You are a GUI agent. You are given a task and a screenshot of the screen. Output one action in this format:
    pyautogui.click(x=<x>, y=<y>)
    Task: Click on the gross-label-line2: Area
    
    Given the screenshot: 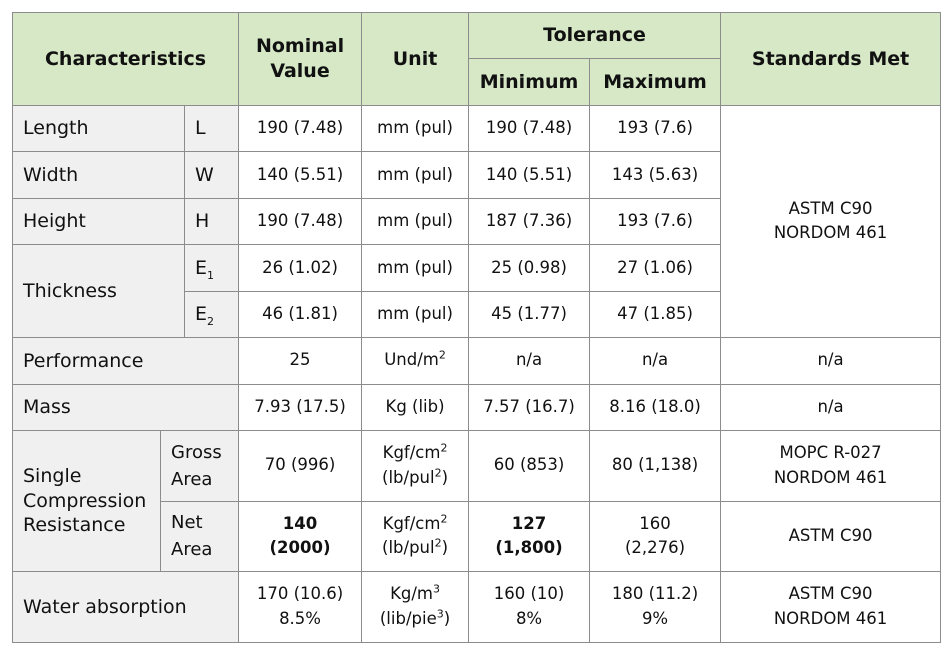 What is the action you would take?
    pyautogui.click(x=192, y=479)
    